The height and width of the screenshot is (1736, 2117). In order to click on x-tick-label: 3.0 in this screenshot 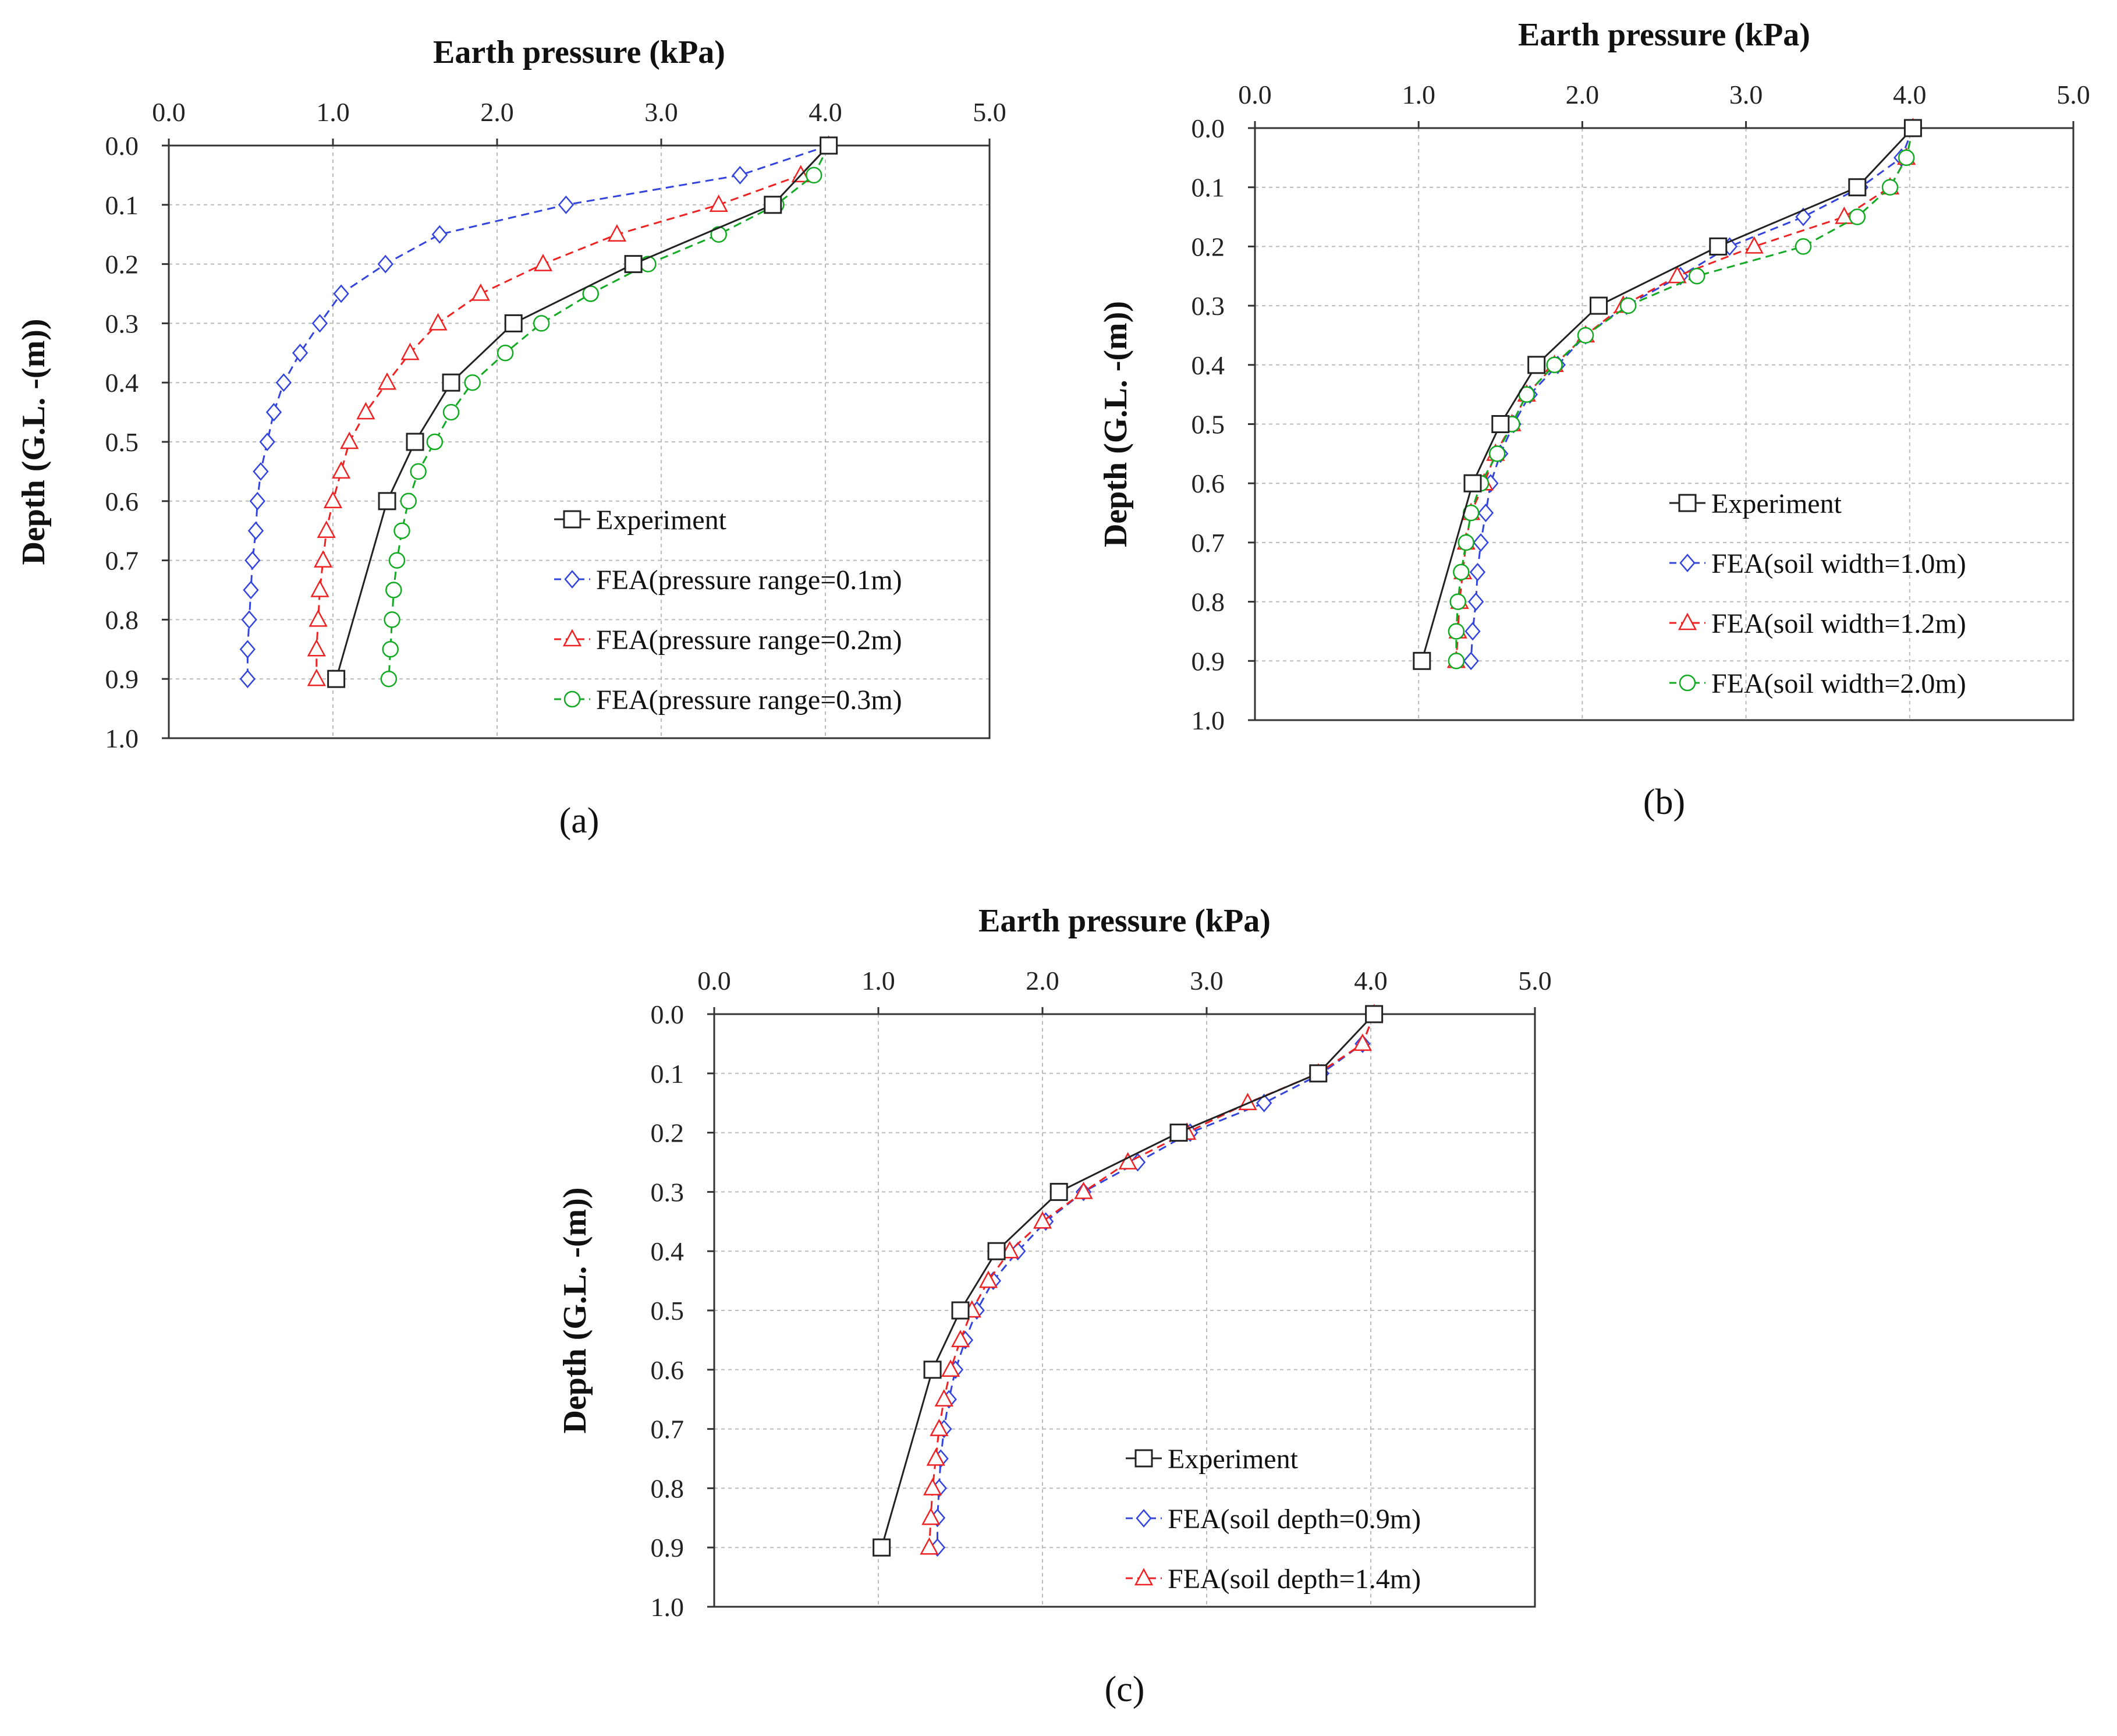, I will do `click(661, 112)`.